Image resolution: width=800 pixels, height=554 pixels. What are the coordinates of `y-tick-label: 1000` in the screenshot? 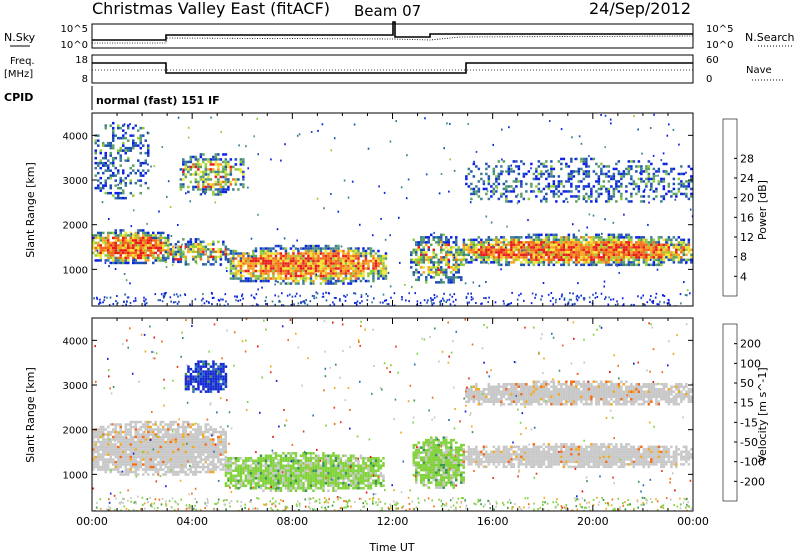 It's located at (75, 270).